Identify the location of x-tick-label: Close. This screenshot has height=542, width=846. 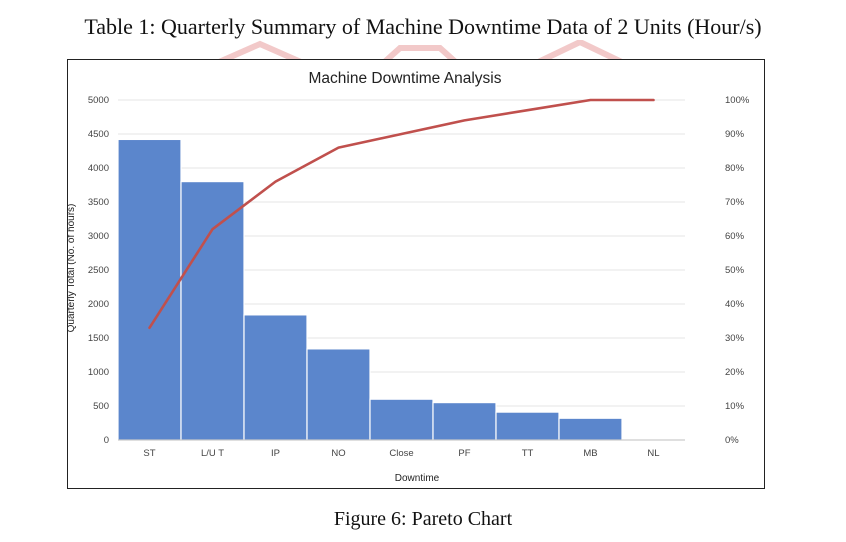
(401, 453).